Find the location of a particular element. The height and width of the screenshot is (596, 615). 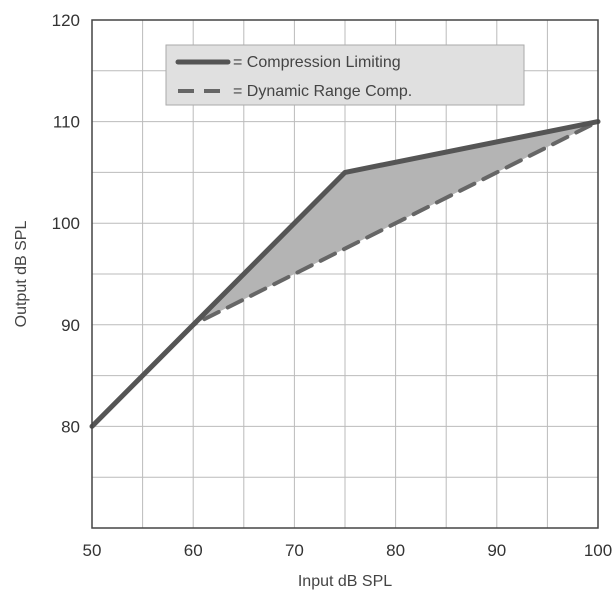

x-axis-title: Input dB SPL is located at coordinates (345, 581).